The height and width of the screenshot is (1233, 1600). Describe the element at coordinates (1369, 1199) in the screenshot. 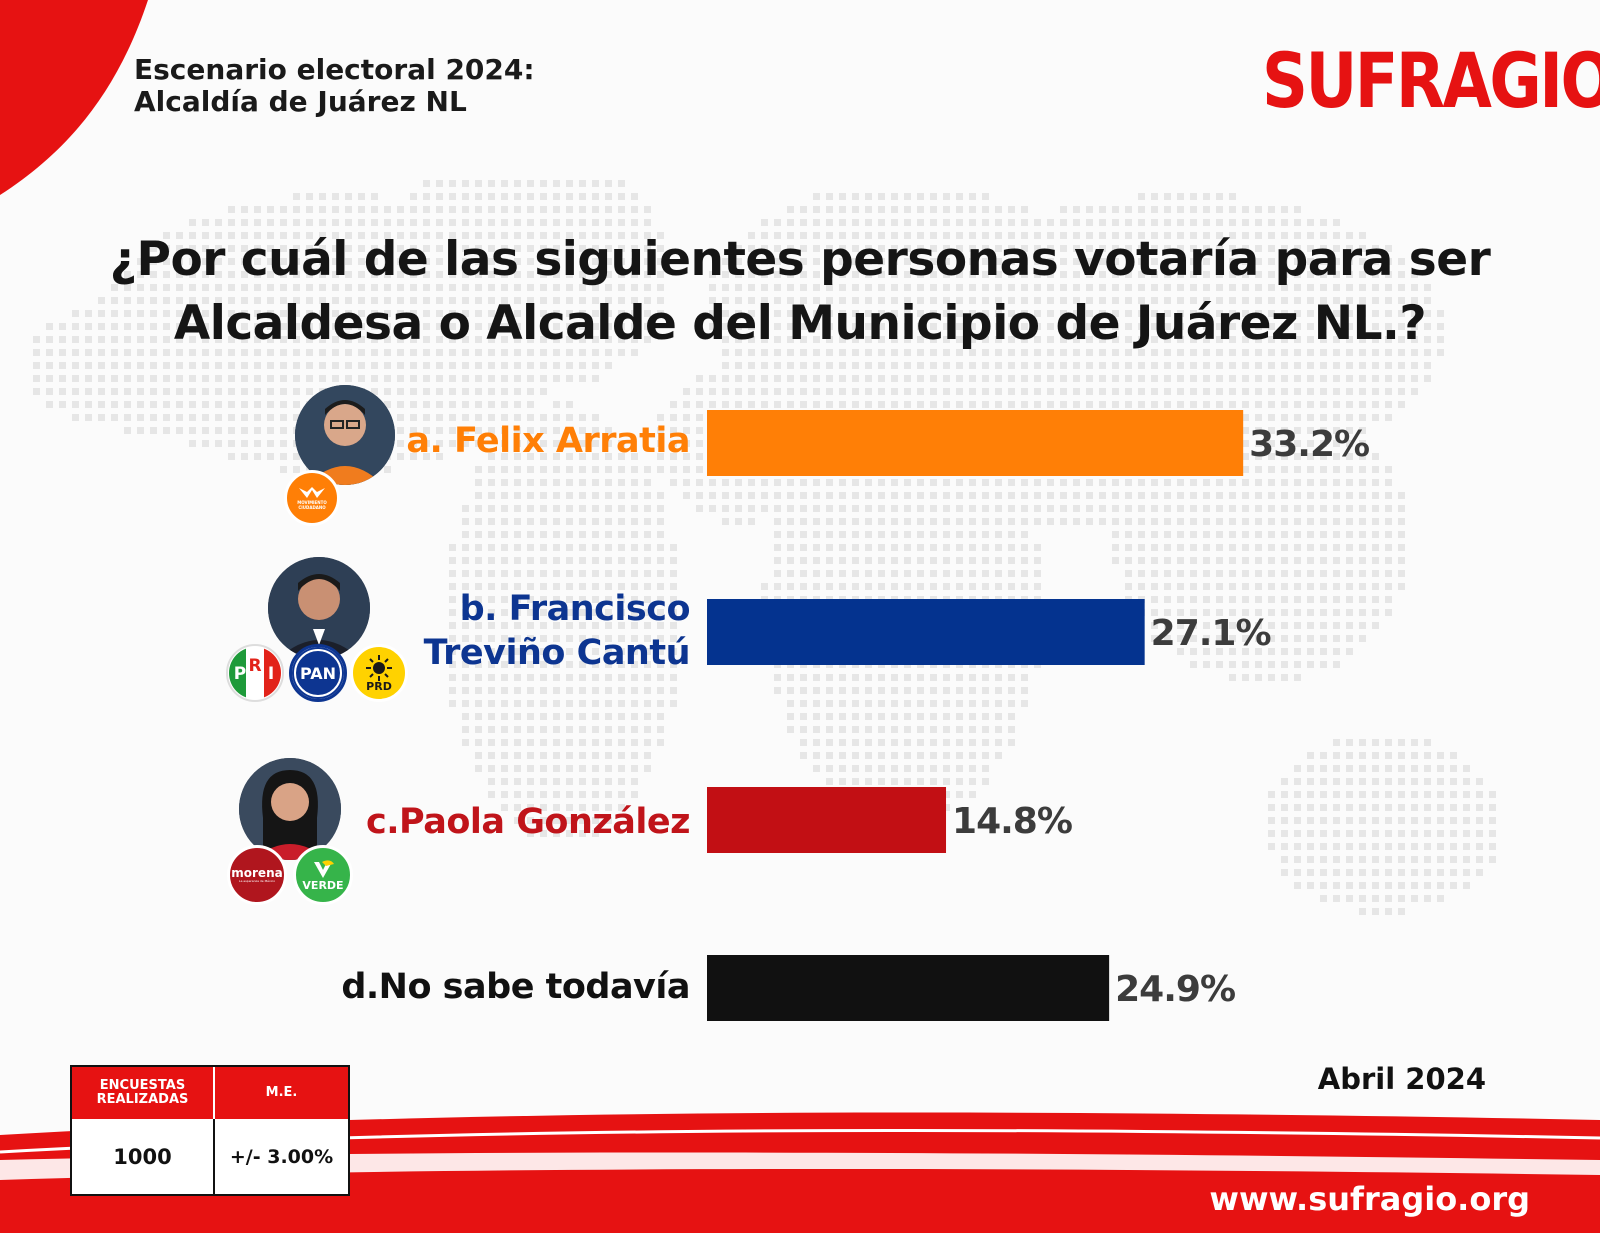

I see `website-link: www.sufragio.org` at that location.